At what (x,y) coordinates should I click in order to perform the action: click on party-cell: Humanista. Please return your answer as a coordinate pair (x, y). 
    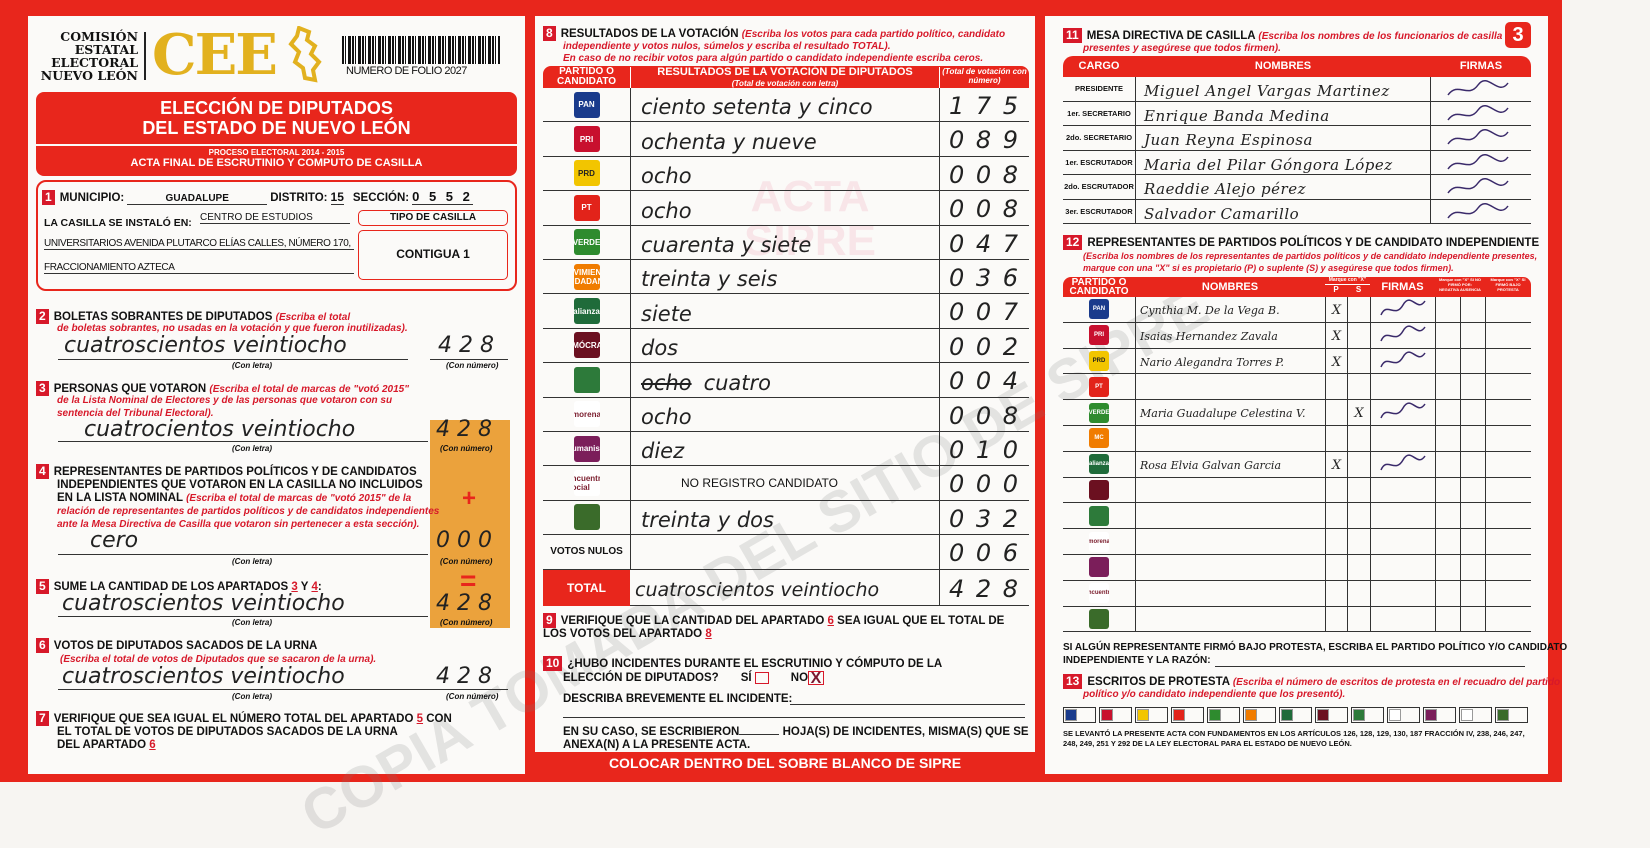
    Looking at the image, I should click on (586, 448).